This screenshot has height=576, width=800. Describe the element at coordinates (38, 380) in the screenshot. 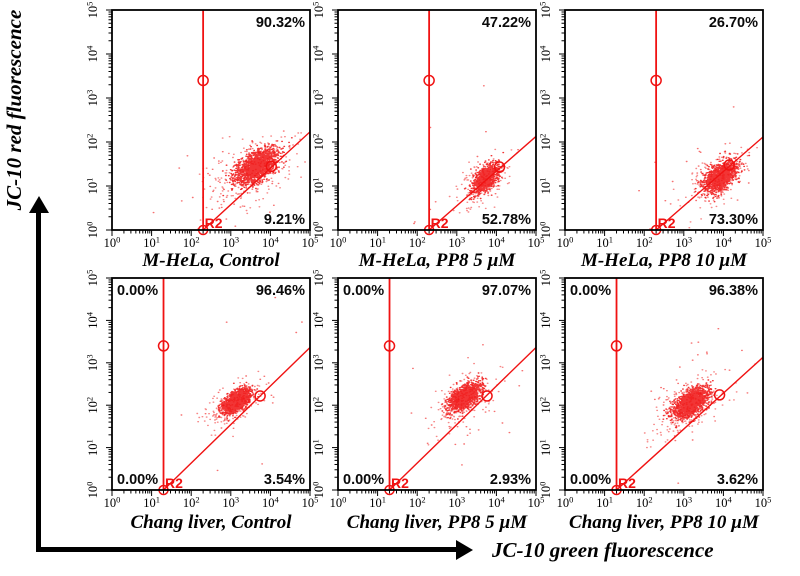

I see `y-axis-arrow` at that location.